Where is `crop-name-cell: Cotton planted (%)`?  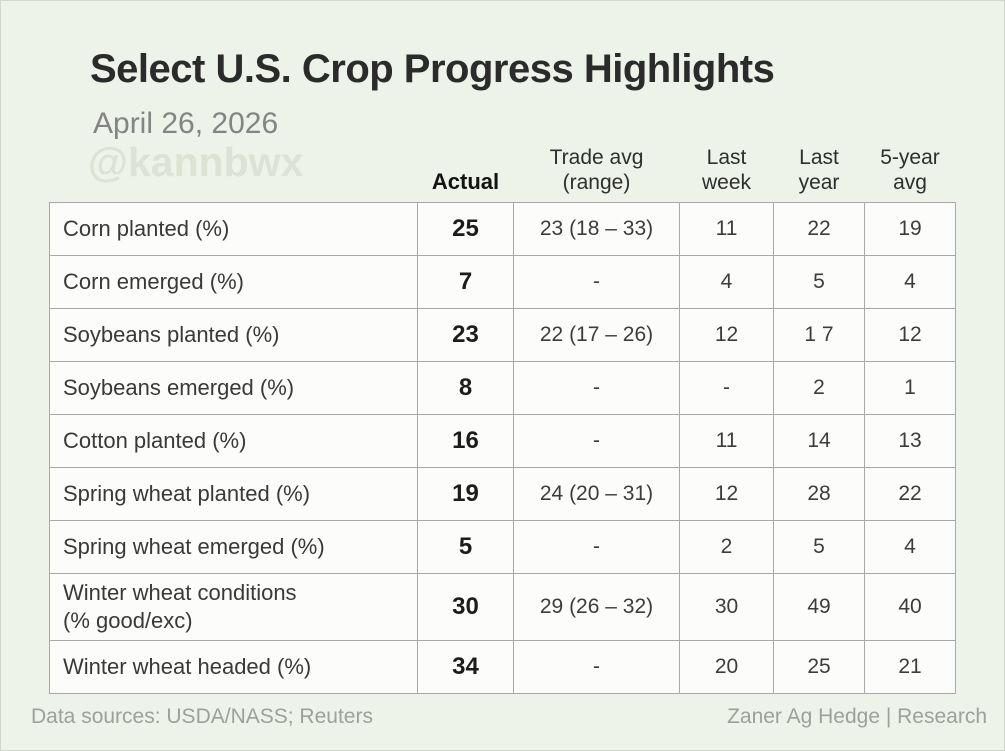
crop-name-cell: Cotton planted (%) is located at coordinates (233, 440).